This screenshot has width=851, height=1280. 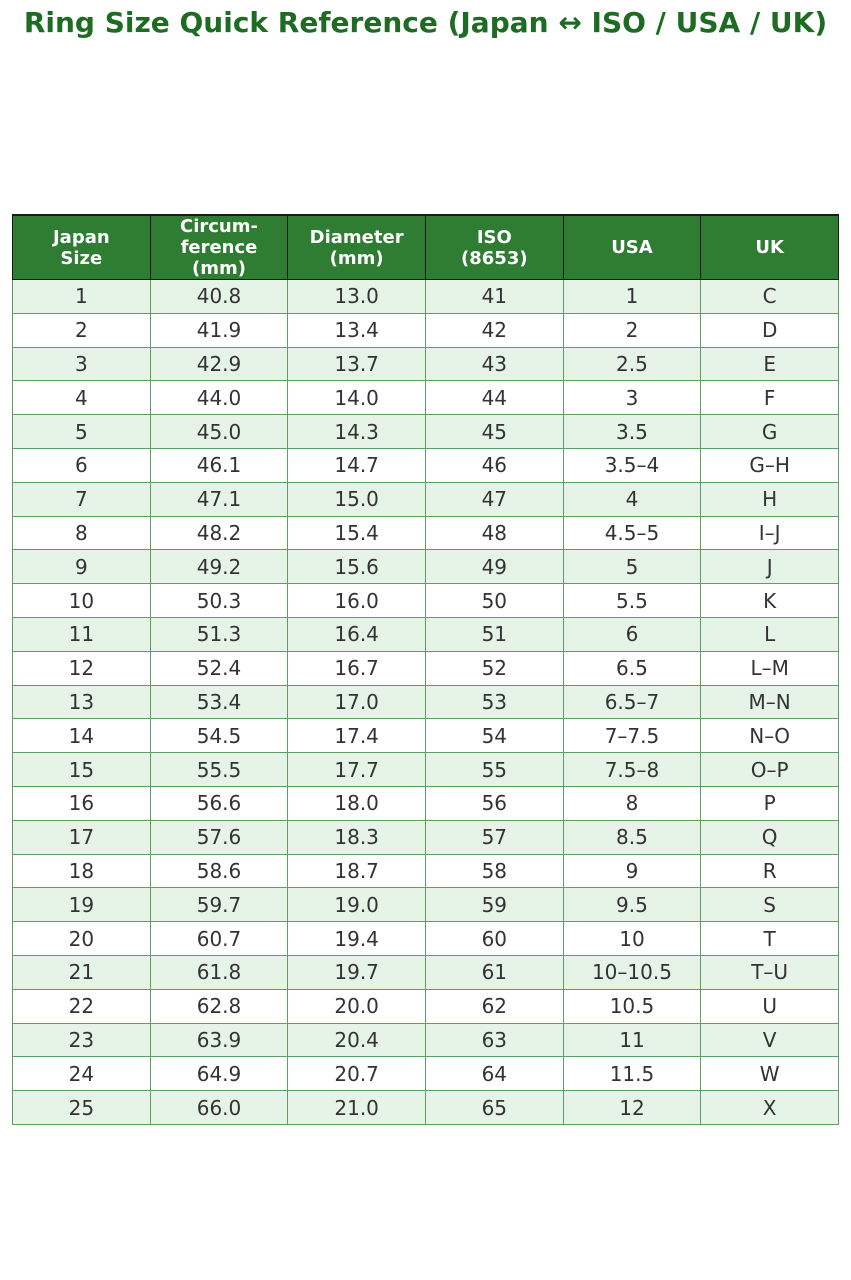 What do you see at coordinates (494, 247) in the screenshot?
I see `column-header: ISO (8653)` at bounding box center [494, 247].